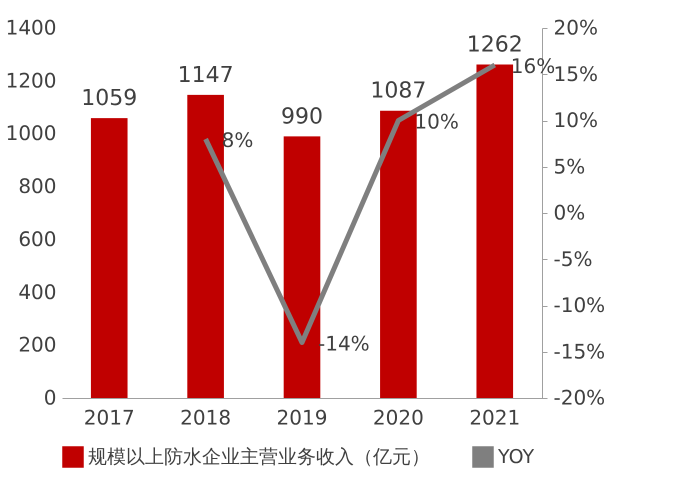 The width and height of the screenshot is (679, 486). What do you see at coordinates (109, 418) in the screenshot?
I see `x-tick-label: 2017` at bounding box center [109, 418].